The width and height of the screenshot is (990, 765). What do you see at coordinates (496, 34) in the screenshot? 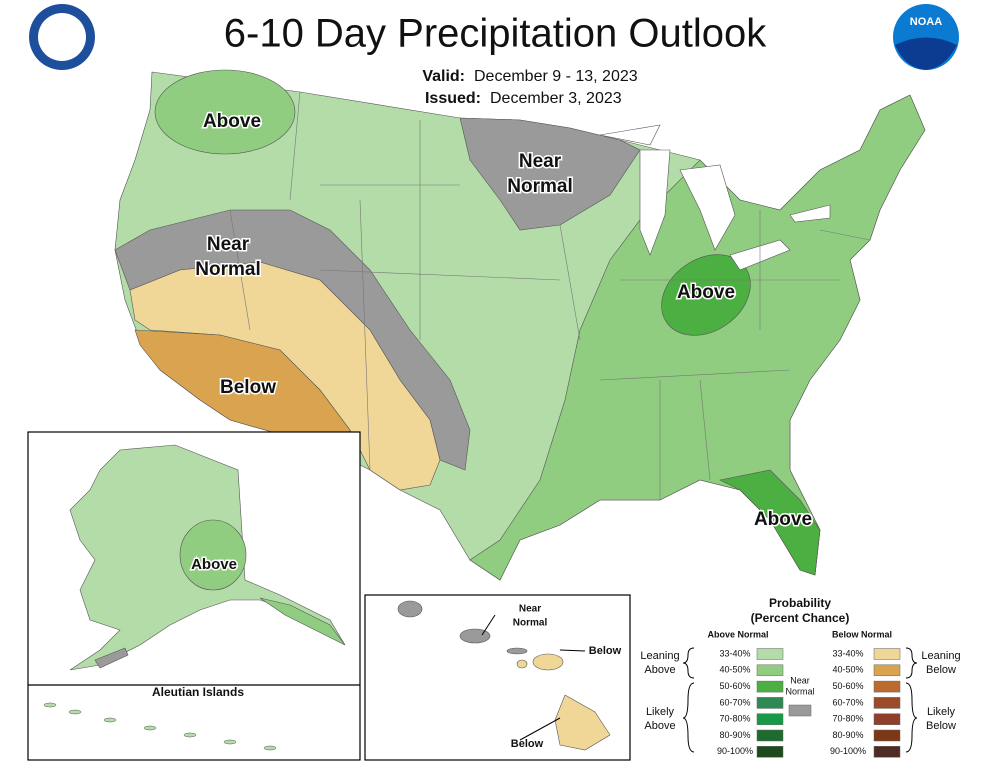
I see `title: 6-10 Day Precipitation Outlook` at bounding box center [496, 34].